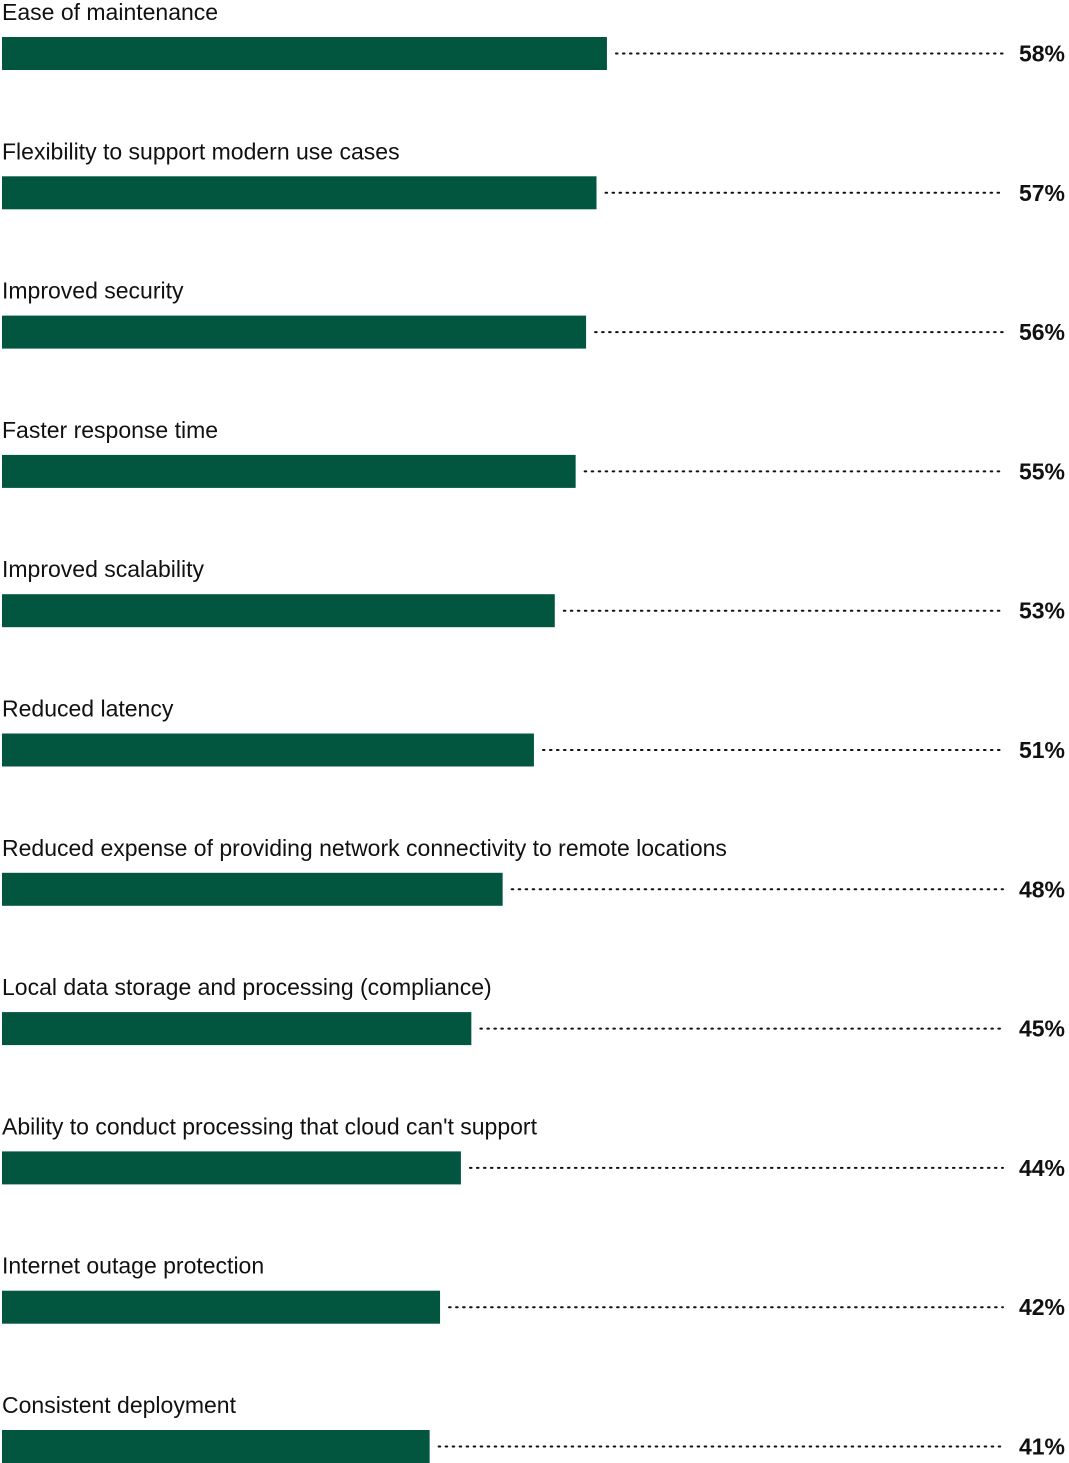 The image size is (1069, 1463). Describe the element at coordinates (533, 592) in the screenshot. I see `bar-row: Improved scalability 53%` at that location.